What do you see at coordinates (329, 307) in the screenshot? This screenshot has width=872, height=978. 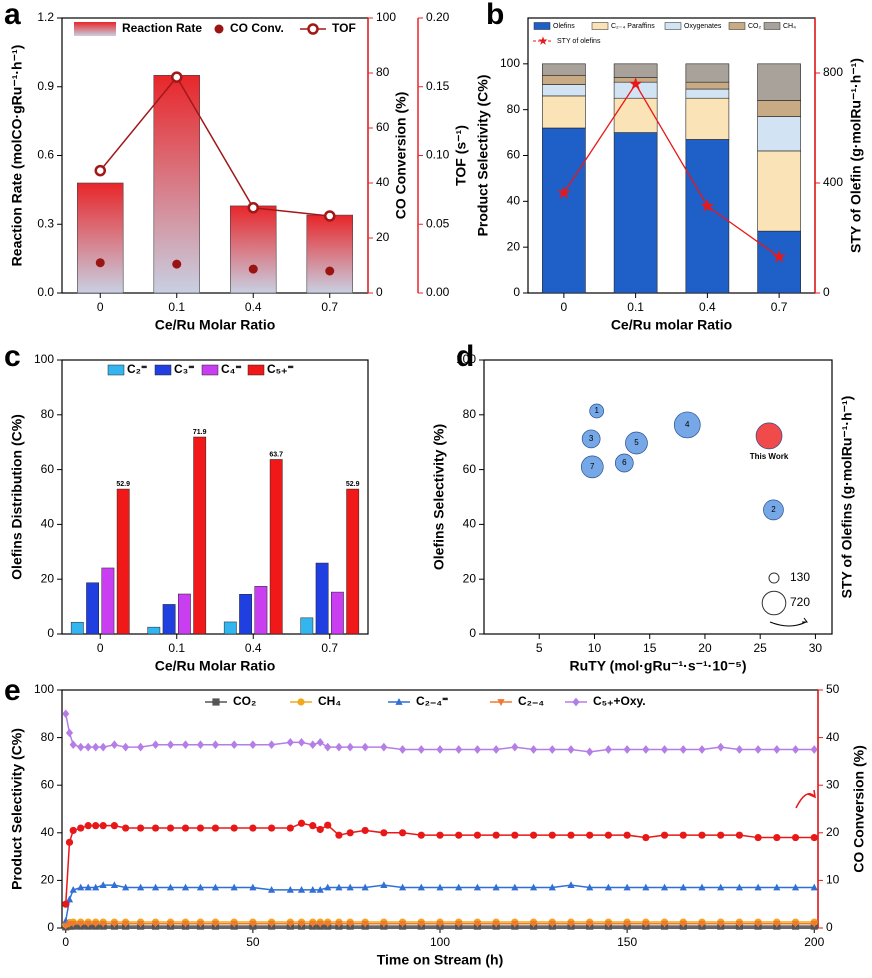 I see `x-tick-label: 0.7` at bounding box center [329, 307].